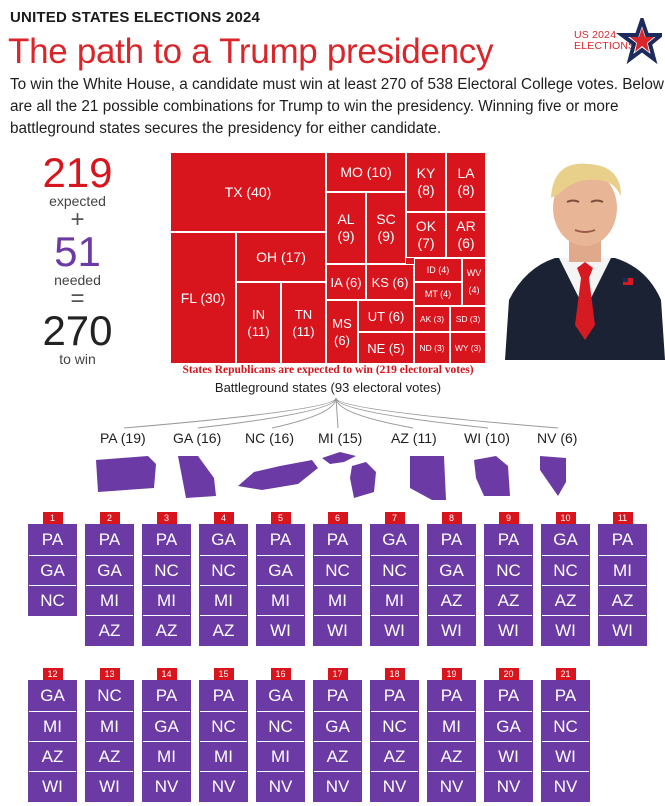 The height and width of the screenshot is (806, 665). Describe the element at coordinates (52, 564) in the screenshot. I see `combination-card: 1 PA GA NC` at that location.